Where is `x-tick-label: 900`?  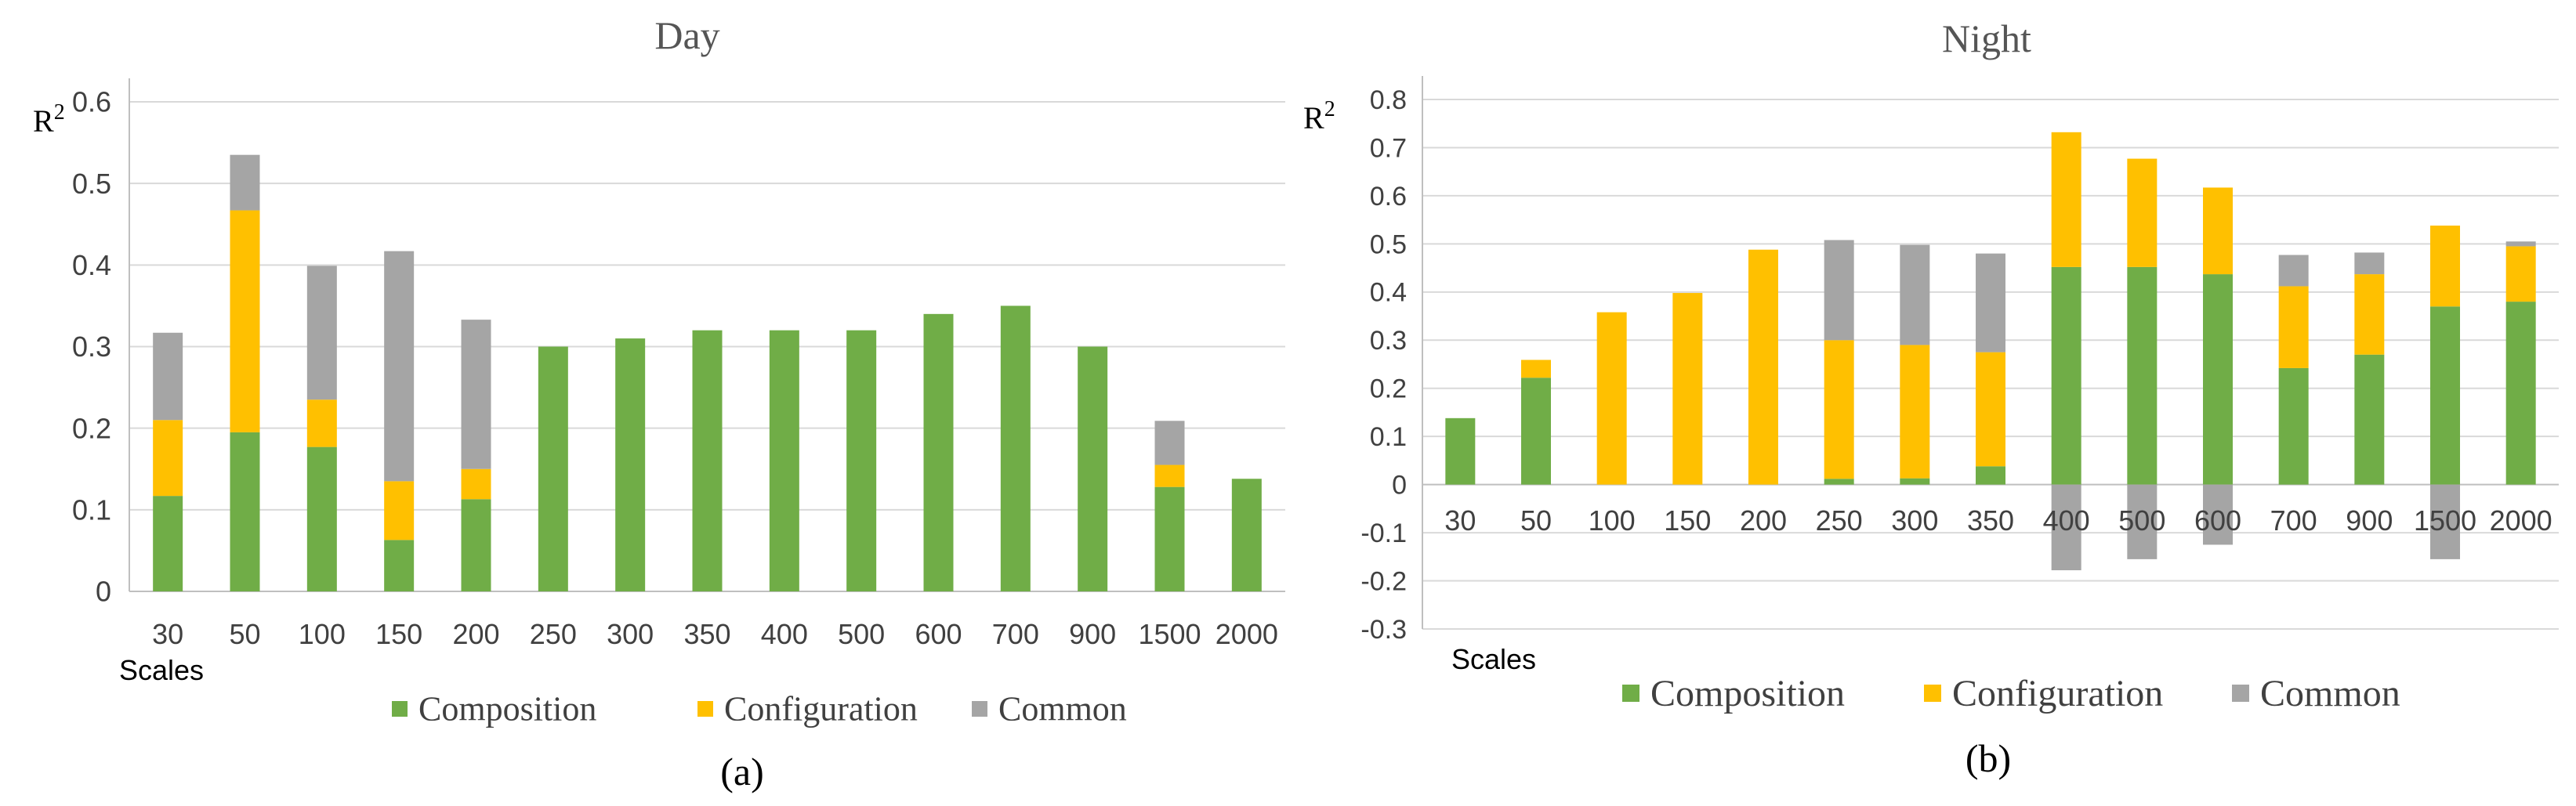
x-tick-label: 900 is located at coordinates (1092, 634).